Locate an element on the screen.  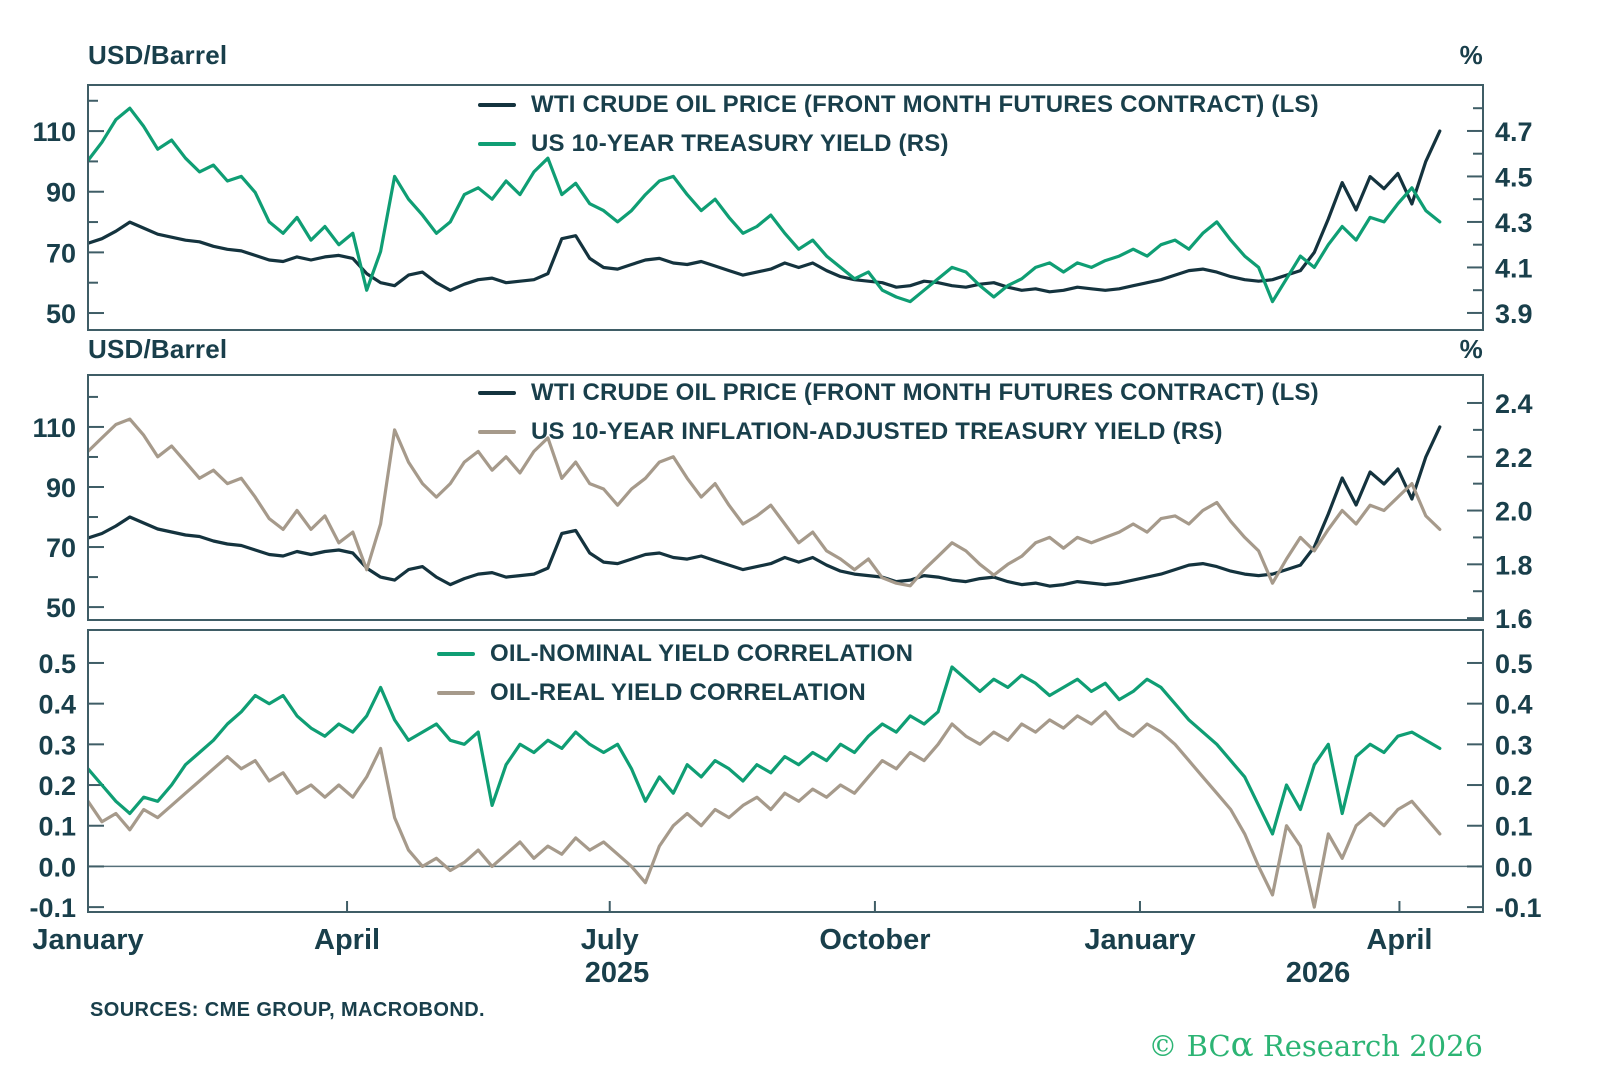
real-correlation-line-swatch is located at coordinates (456, 693).